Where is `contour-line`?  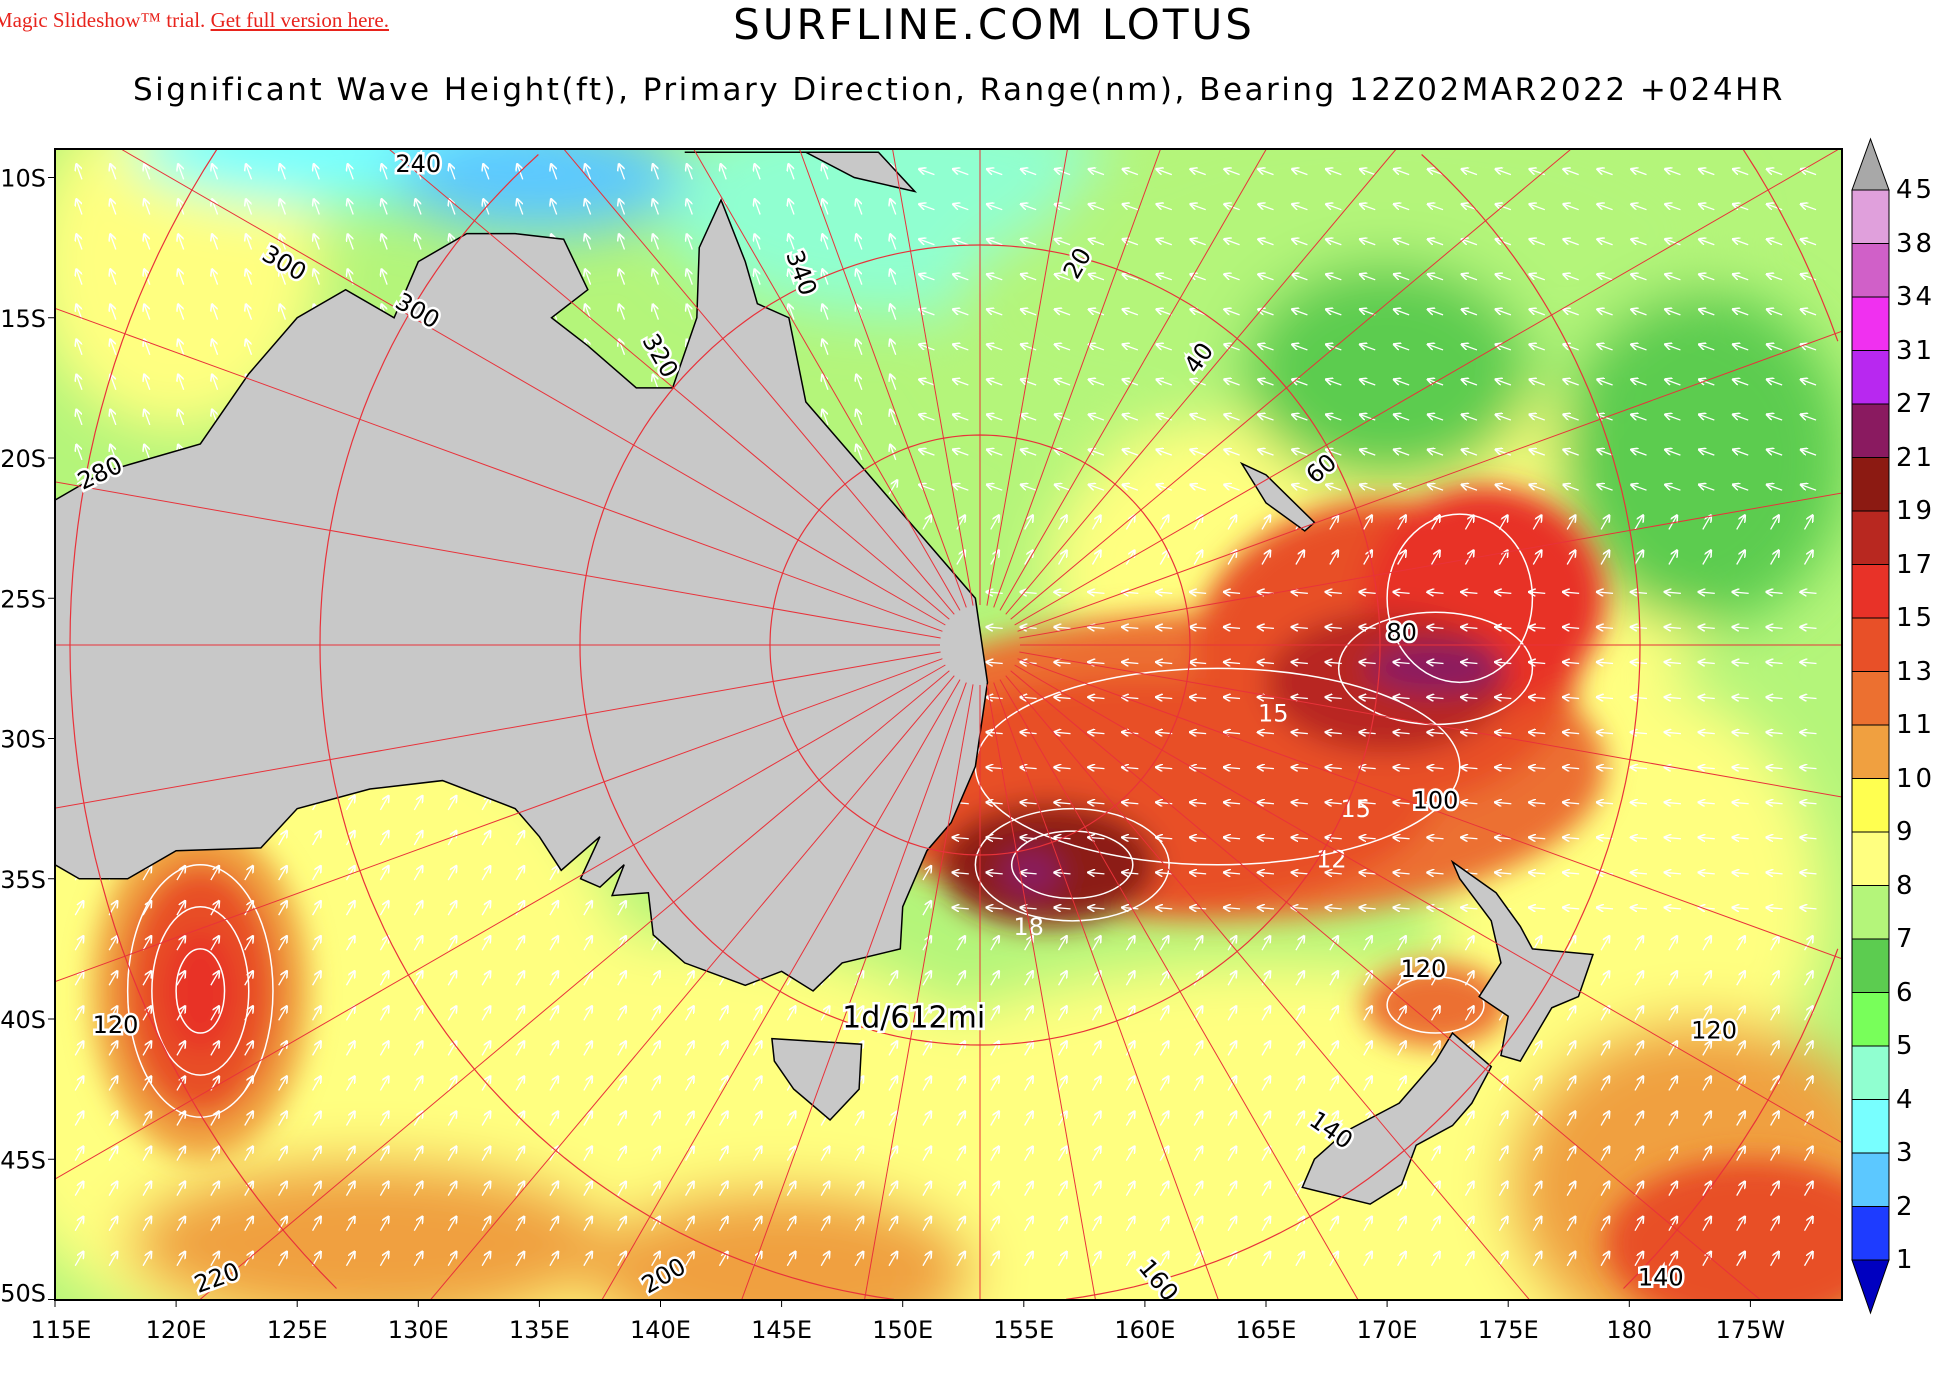
contour-line is located at coordinates (200, 991).